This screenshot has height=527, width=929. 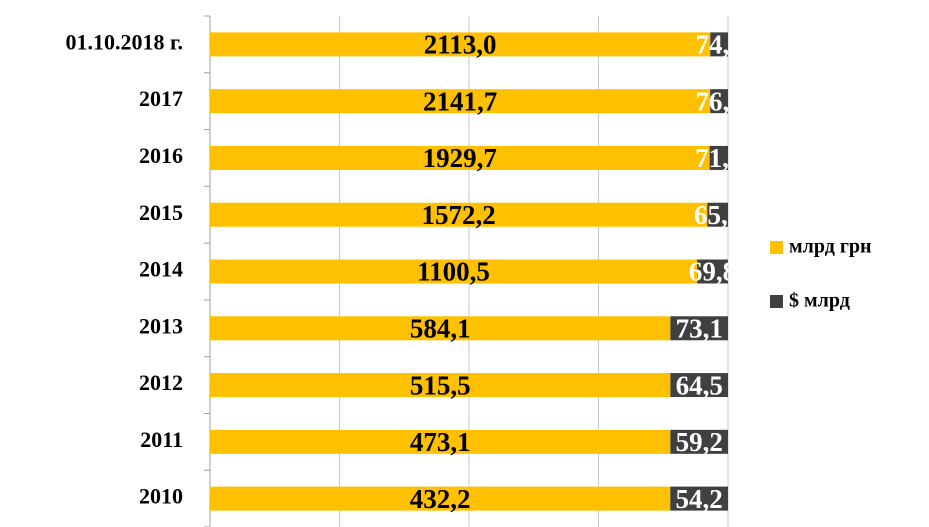 What do you see at coordinates (161, 212) in the screenshot?
I see `y-tick-label: 2015` at bounding box center [161, 212].